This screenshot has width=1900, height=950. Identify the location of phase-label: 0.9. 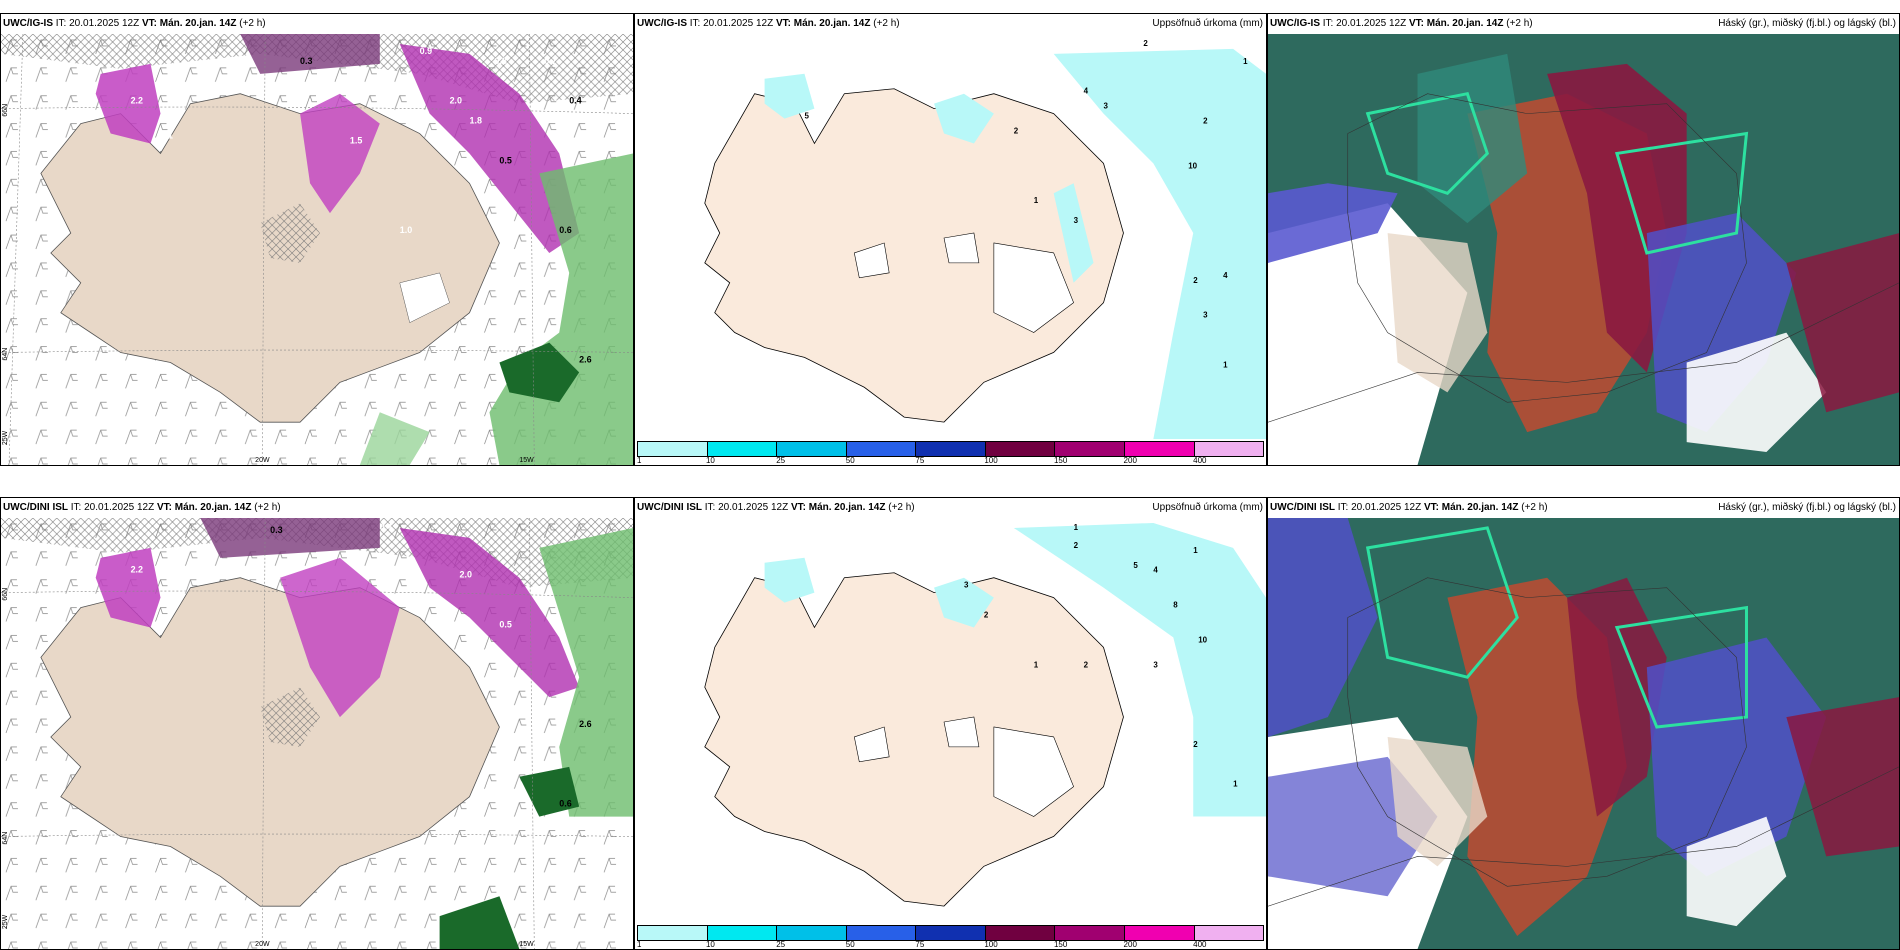
(426, 51).